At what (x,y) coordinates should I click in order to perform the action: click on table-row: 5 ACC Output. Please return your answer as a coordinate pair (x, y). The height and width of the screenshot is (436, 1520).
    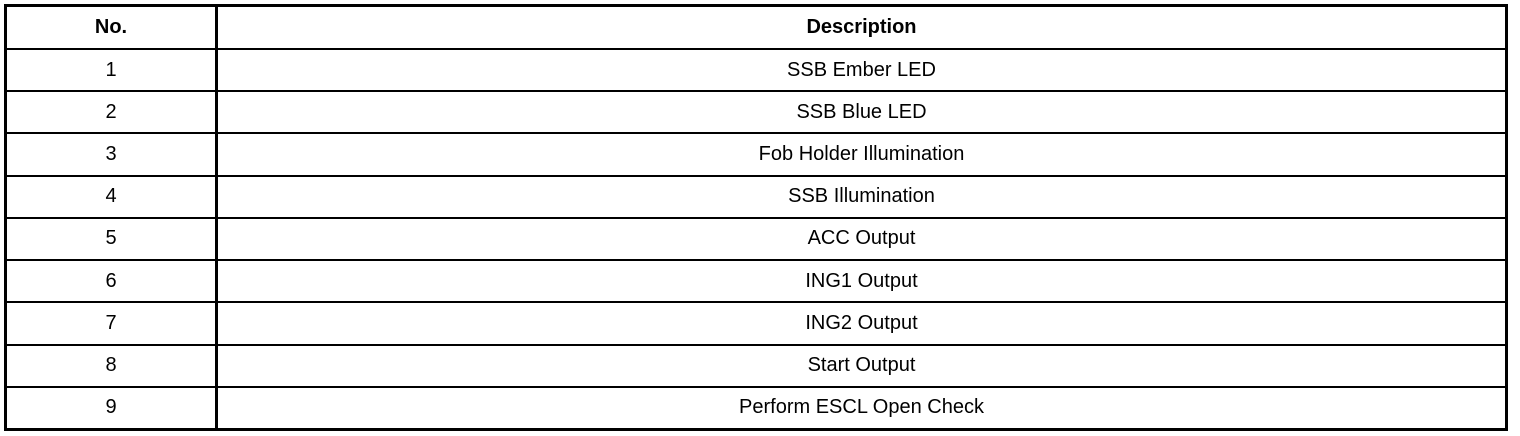
    Looking at the image, I should click on (756, 239).